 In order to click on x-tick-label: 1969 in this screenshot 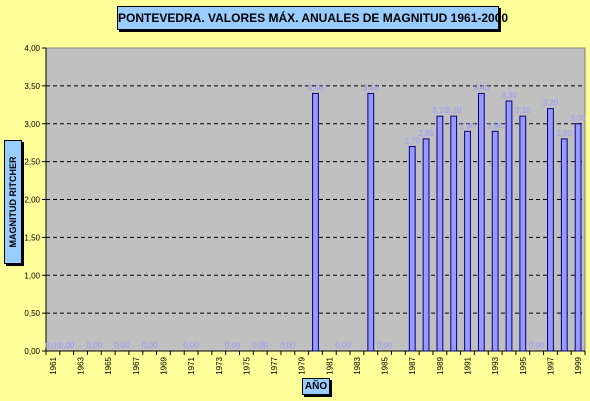, I will do `click(163, 365)`.